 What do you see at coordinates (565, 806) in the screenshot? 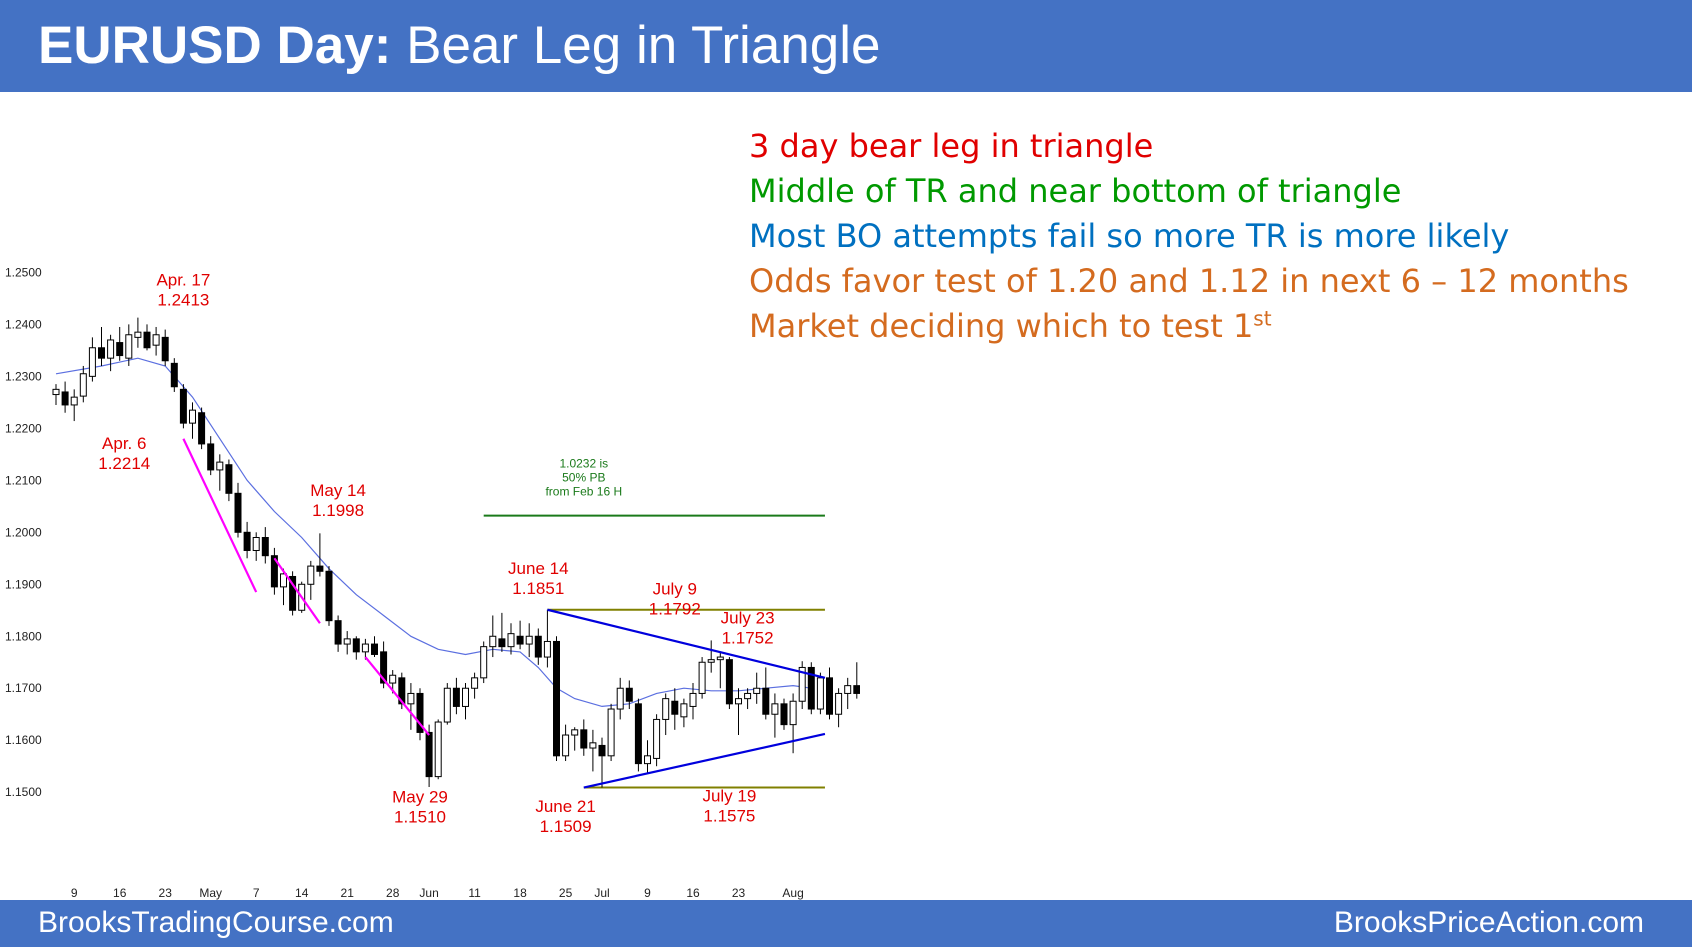
I see `annotation-line: June 21` at bounding box center [565, 806].